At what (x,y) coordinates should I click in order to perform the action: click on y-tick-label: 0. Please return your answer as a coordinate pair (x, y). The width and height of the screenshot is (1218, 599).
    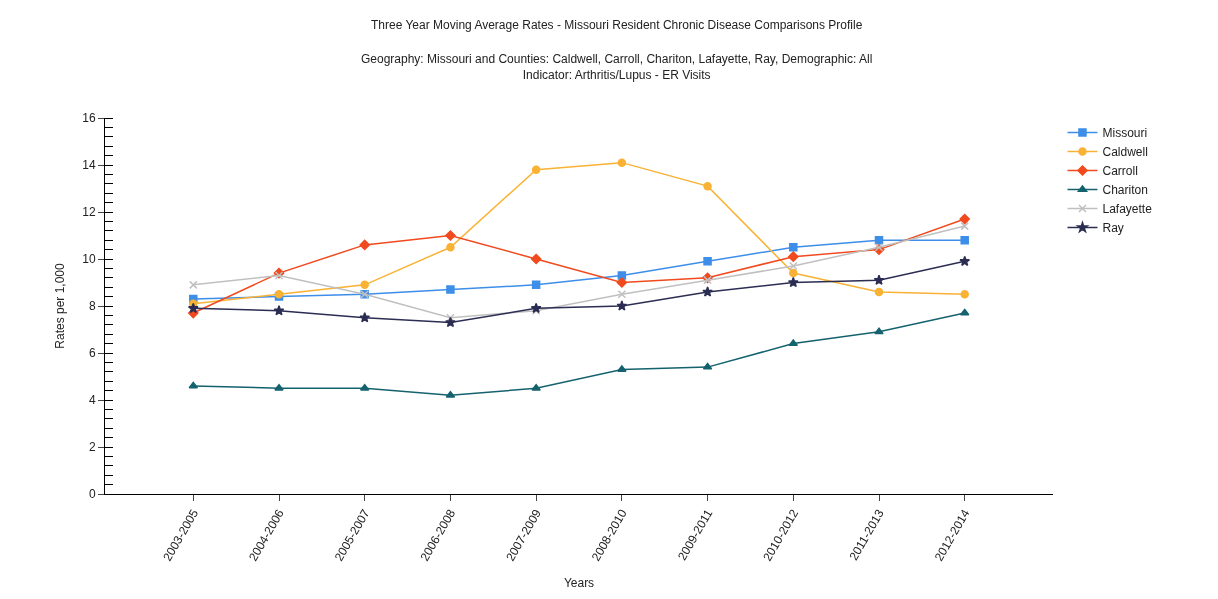
    Looking at the image, I should click on (92, 494).